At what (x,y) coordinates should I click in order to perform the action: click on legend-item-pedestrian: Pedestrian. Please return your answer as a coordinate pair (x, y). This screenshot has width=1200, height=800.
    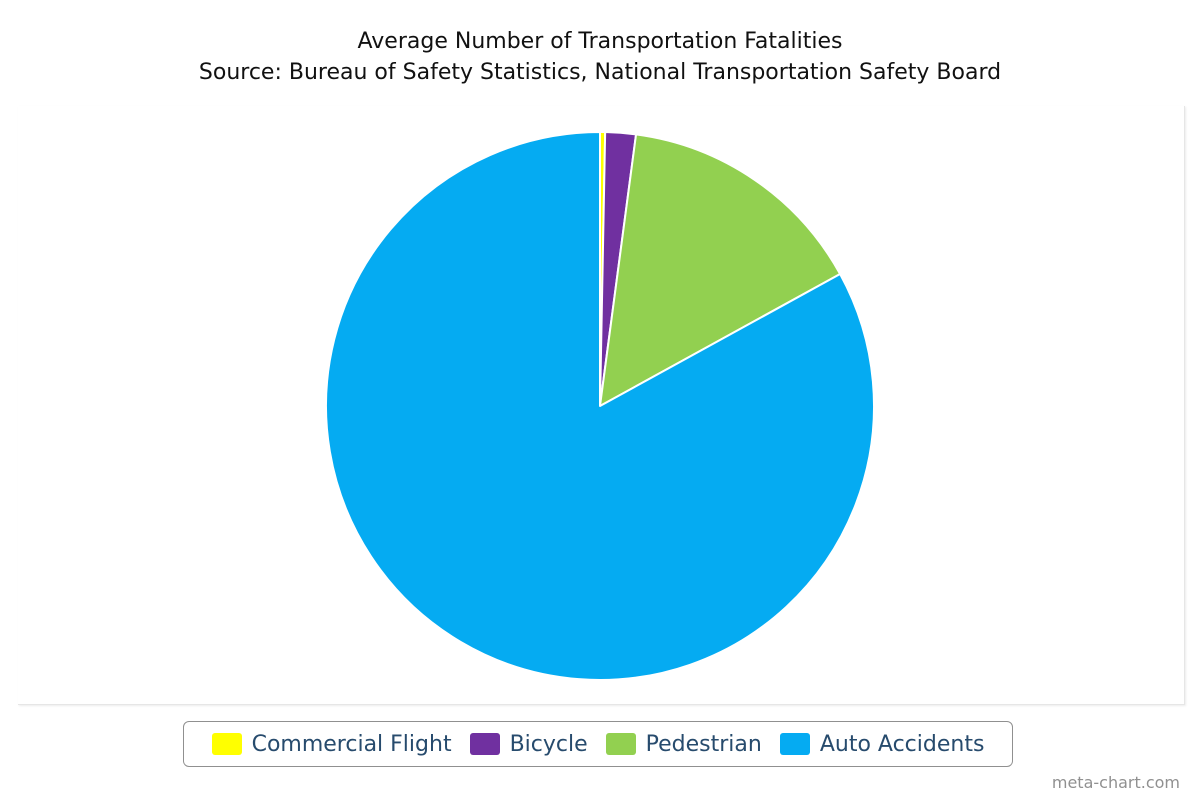
    Looking at the image, I should click on (683, 744).